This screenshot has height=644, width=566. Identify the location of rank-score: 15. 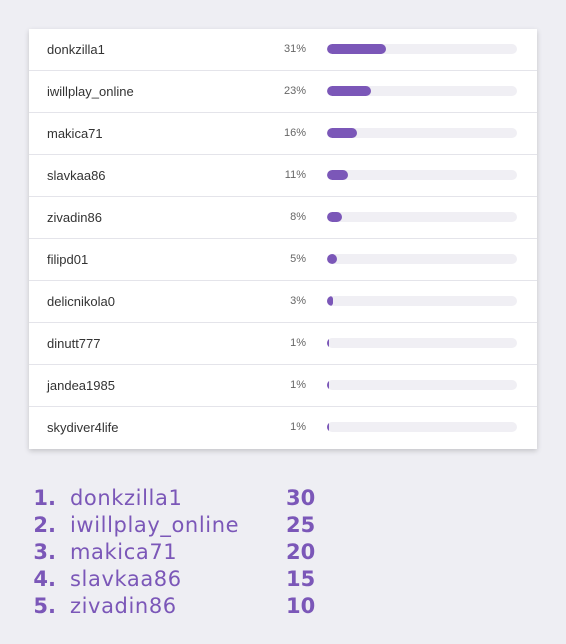
(301, 579).